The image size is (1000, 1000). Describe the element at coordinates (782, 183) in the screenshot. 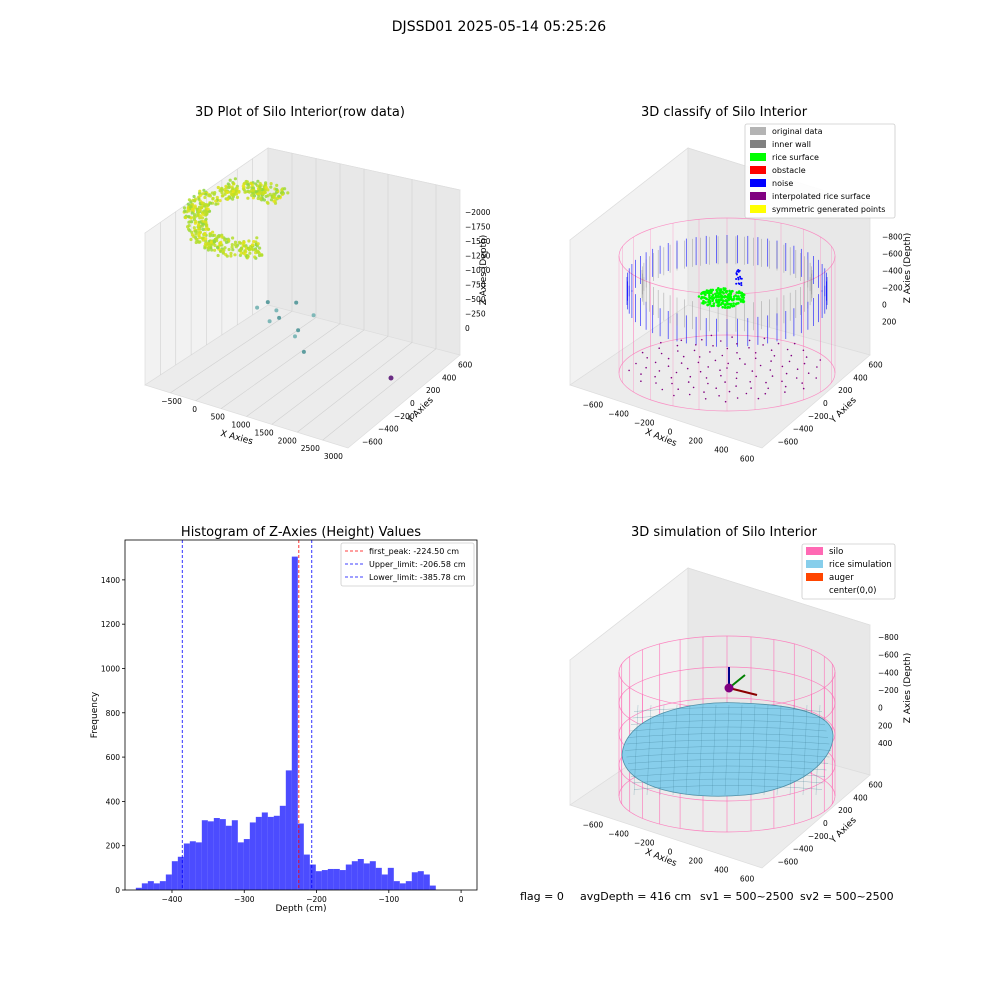

I see `classify-legend-label: noise` at that location.